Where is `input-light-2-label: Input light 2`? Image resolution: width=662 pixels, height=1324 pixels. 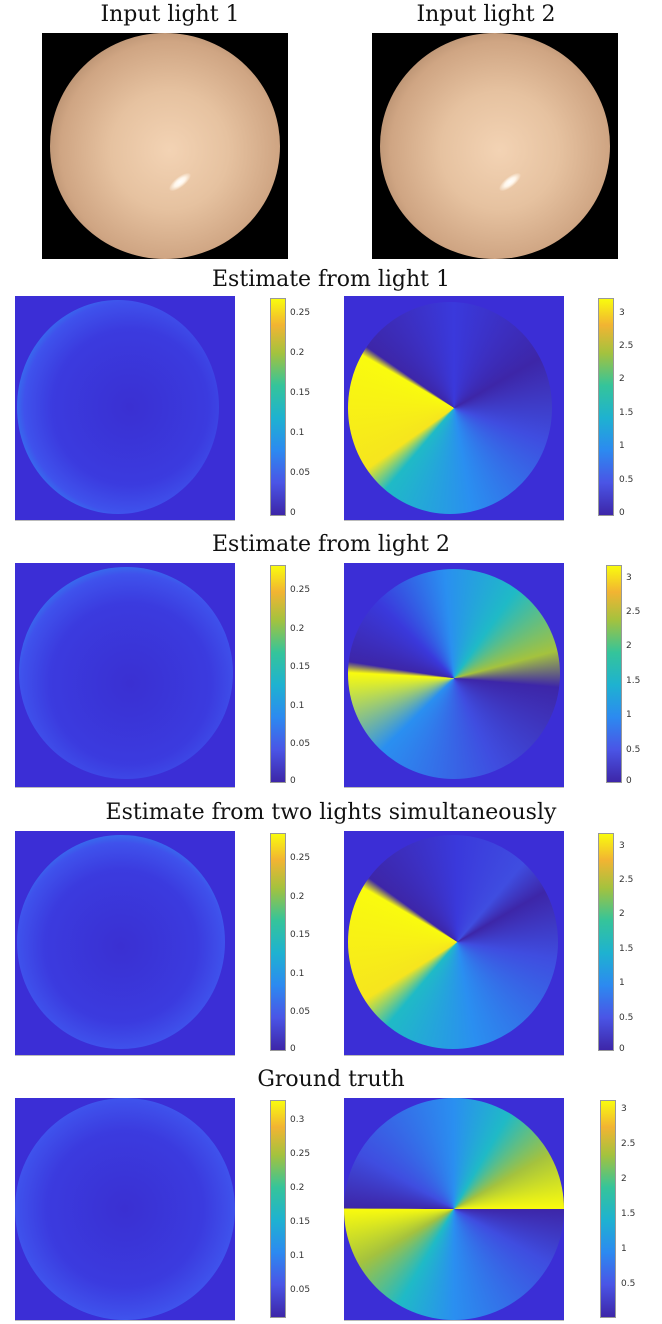
input-light-2-label: Input light 2 is located at coordinates (486, 14).